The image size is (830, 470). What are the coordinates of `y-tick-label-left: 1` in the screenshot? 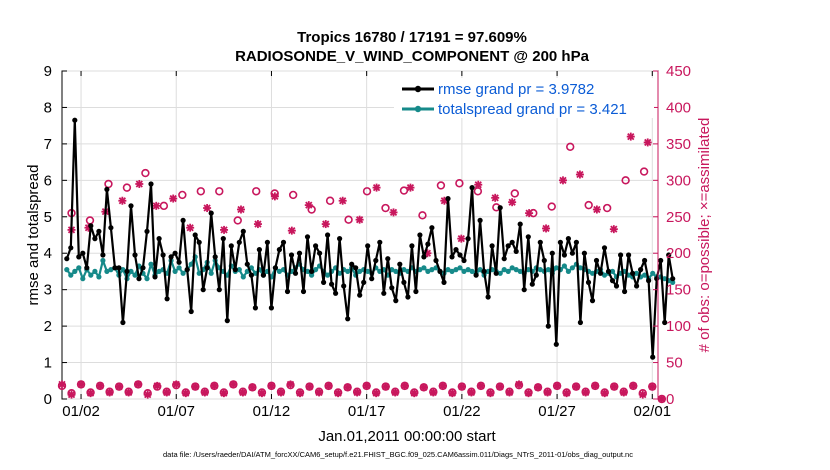 It's located at (48, 363).